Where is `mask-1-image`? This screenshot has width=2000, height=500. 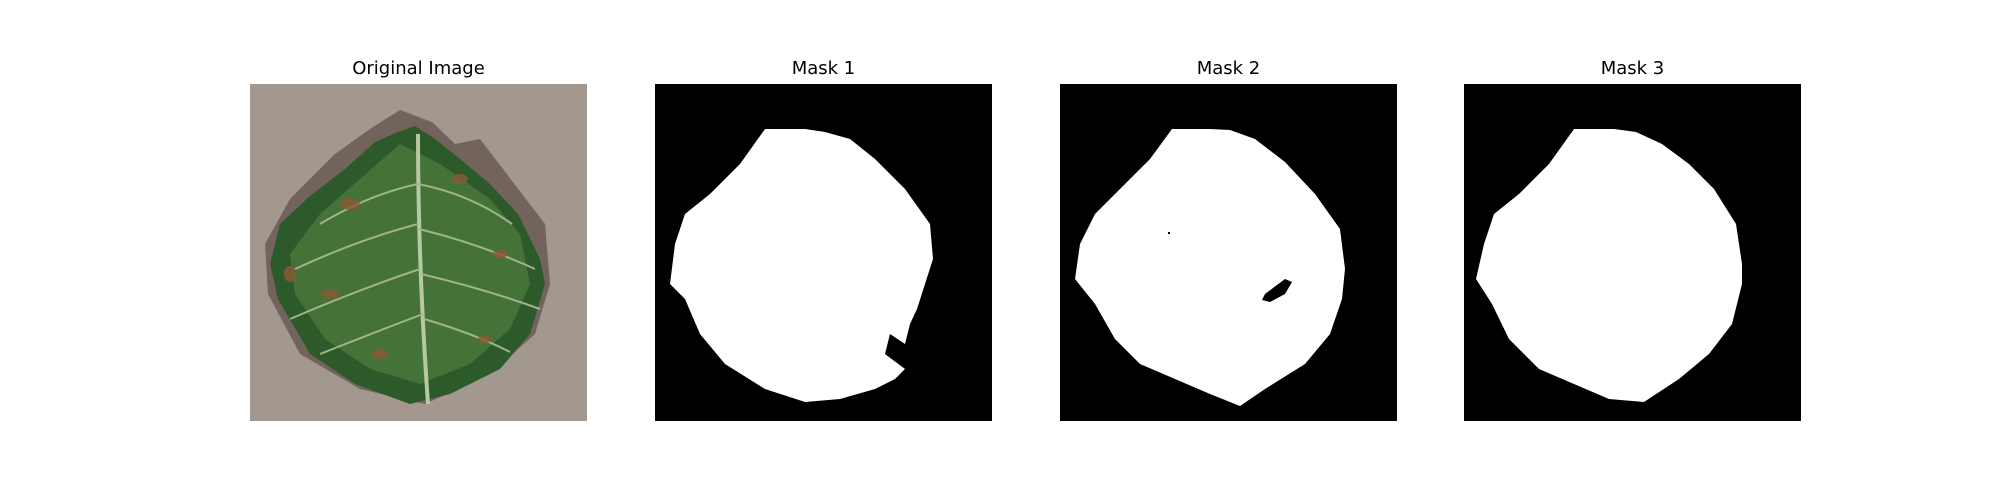 mask-1-image is located at coordinates (823, 252).